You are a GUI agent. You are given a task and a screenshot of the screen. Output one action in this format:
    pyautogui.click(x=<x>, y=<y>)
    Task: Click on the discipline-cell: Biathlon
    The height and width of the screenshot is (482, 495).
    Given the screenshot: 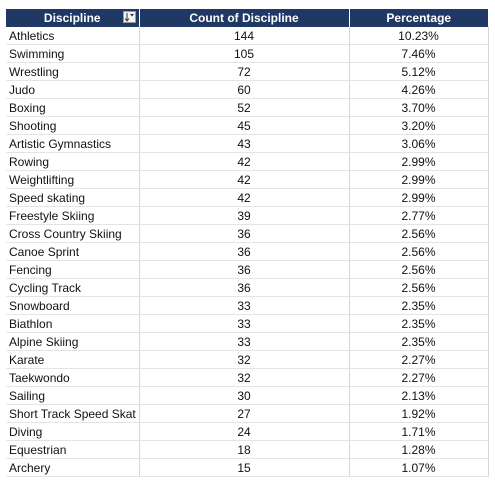 What is the action you would take?
    pyautogui.click(x=73, y=323)
    